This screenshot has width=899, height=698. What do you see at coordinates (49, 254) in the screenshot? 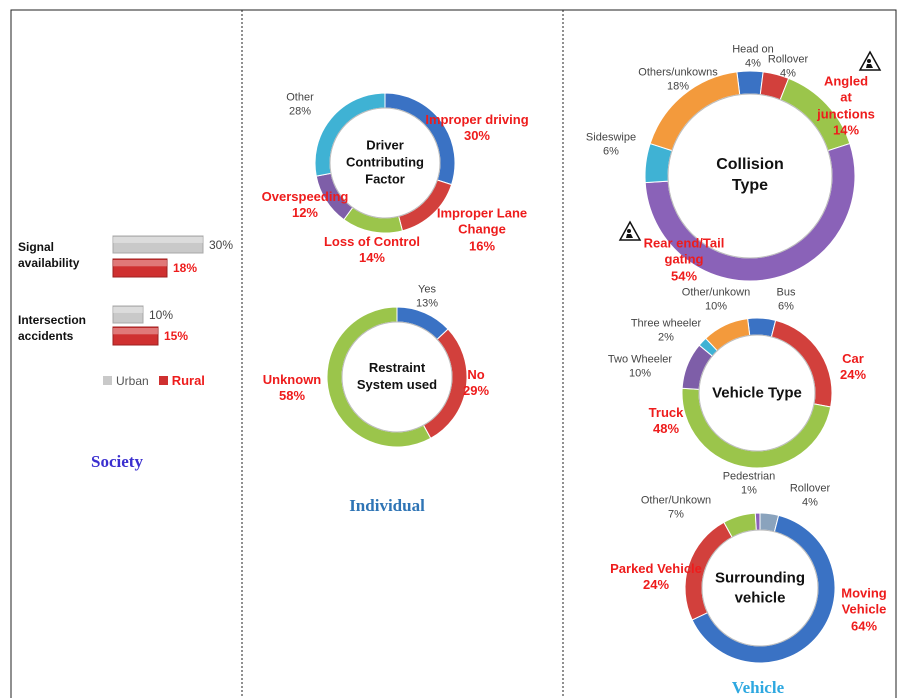
I see `category-label: Signal availability` at bounding box center [49, 254].